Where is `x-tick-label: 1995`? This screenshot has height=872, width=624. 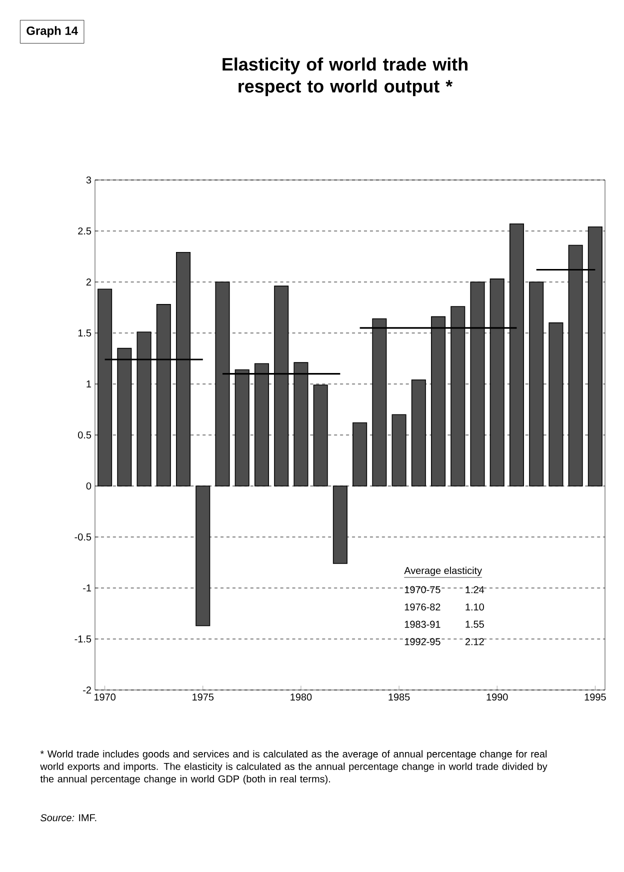
x-tick-label: 1995 is located at coordinates (595, 697).